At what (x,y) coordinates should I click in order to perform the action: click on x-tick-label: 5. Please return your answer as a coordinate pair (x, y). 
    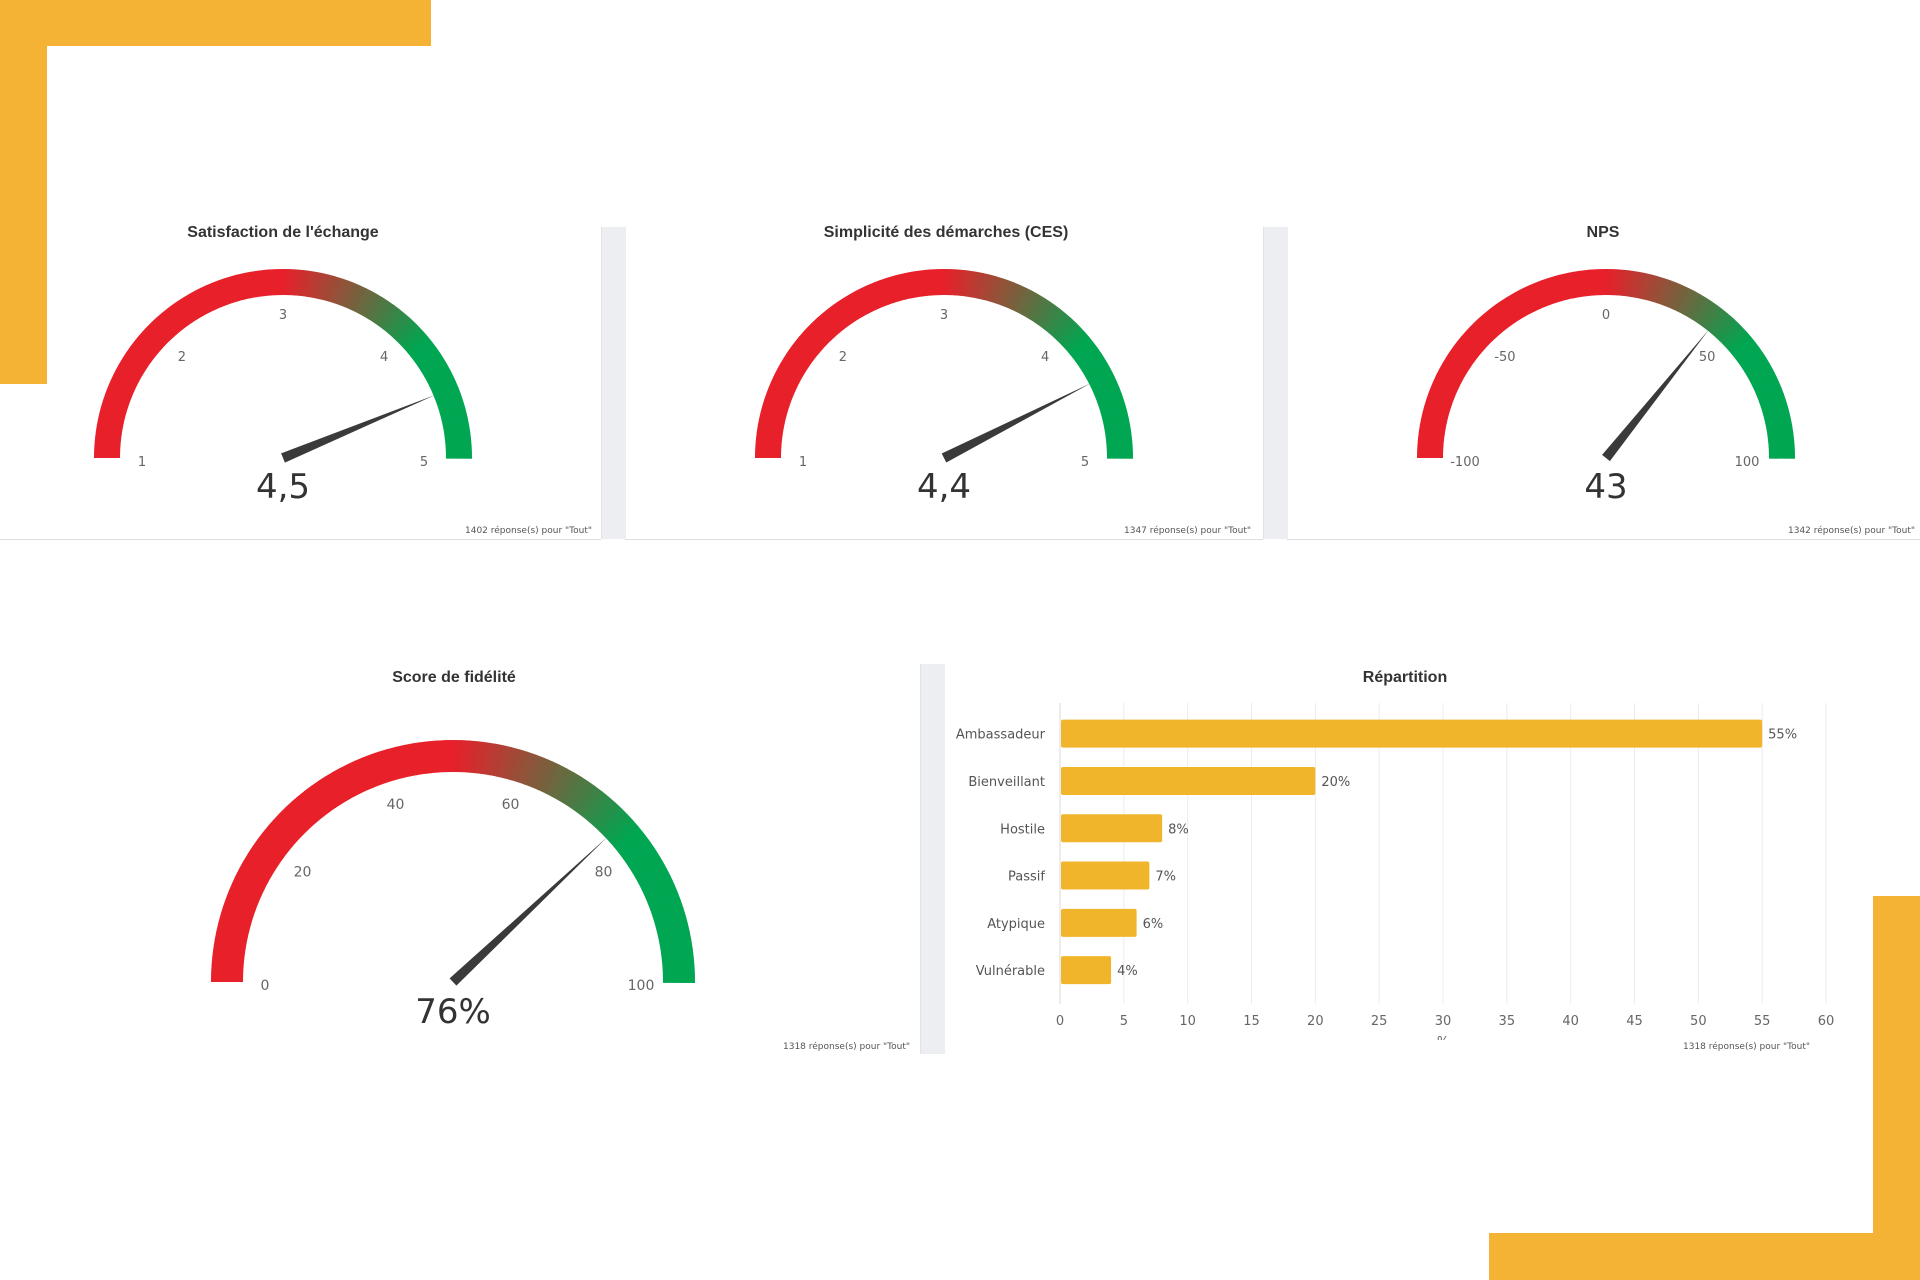
    Looking at the image, I should click on (1124, 1021).